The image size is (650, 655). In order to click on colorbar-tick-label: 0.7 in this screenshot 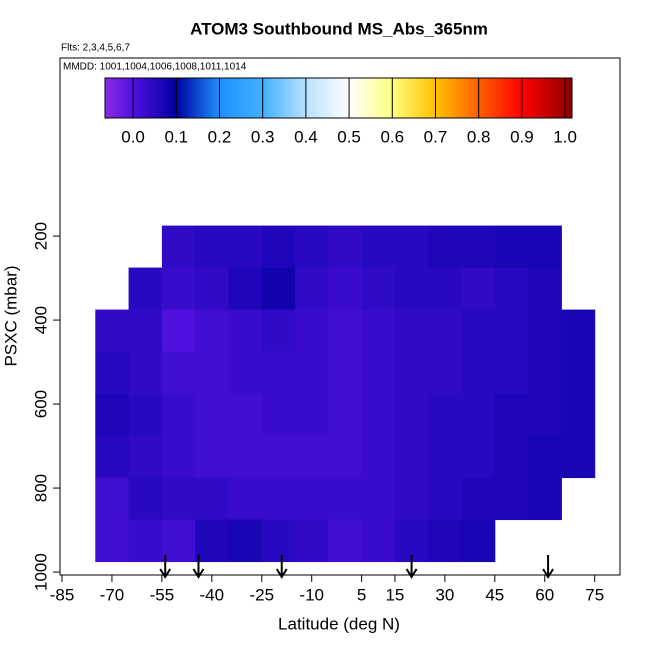, I will do `click(436, 136)`.